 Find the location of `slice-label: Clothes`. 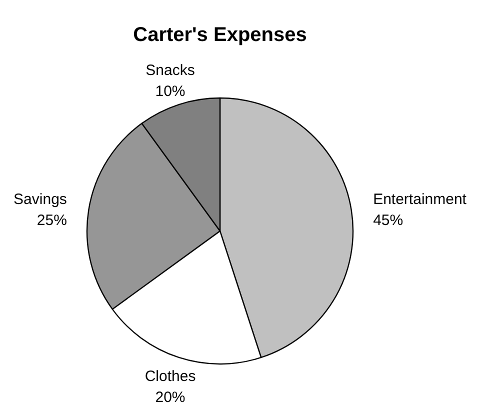

slice-label: Clothes is located at coordinates (170, 377).